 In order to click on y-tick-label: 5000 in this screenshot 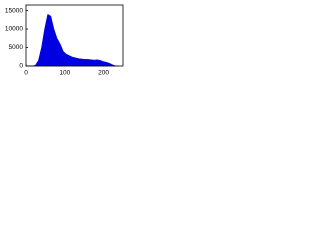, I will do `click(16, 47)`.